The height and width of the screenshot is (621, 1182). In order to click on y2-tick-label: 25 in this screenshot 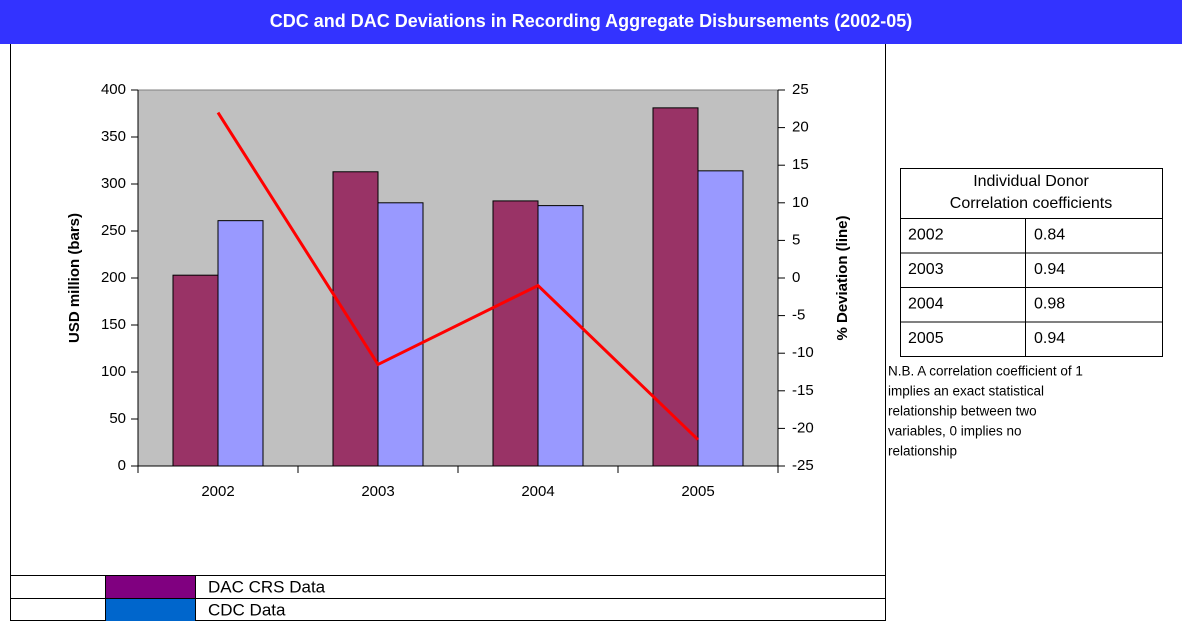, I will do `click(800, 89)`.